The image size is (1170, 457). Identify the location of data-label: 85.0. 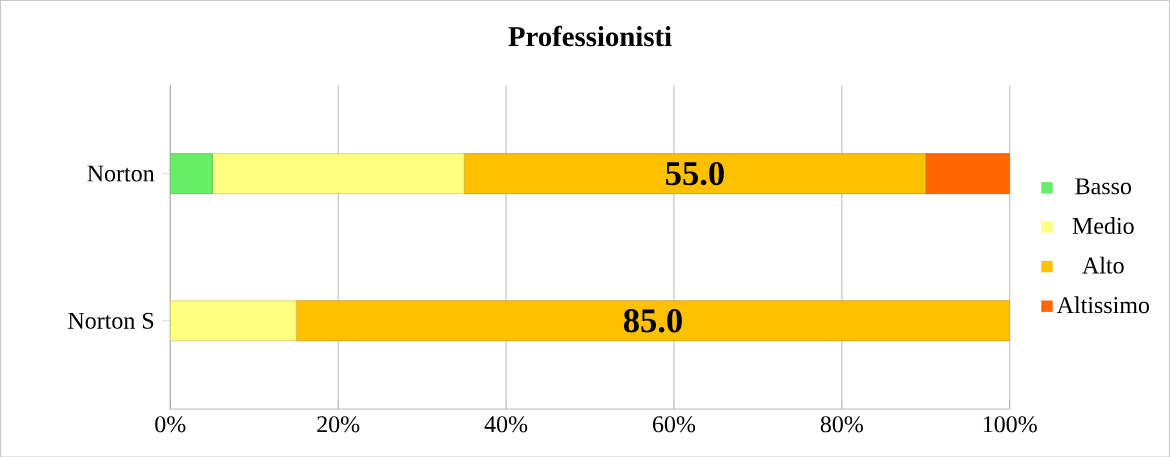
(652, 320).